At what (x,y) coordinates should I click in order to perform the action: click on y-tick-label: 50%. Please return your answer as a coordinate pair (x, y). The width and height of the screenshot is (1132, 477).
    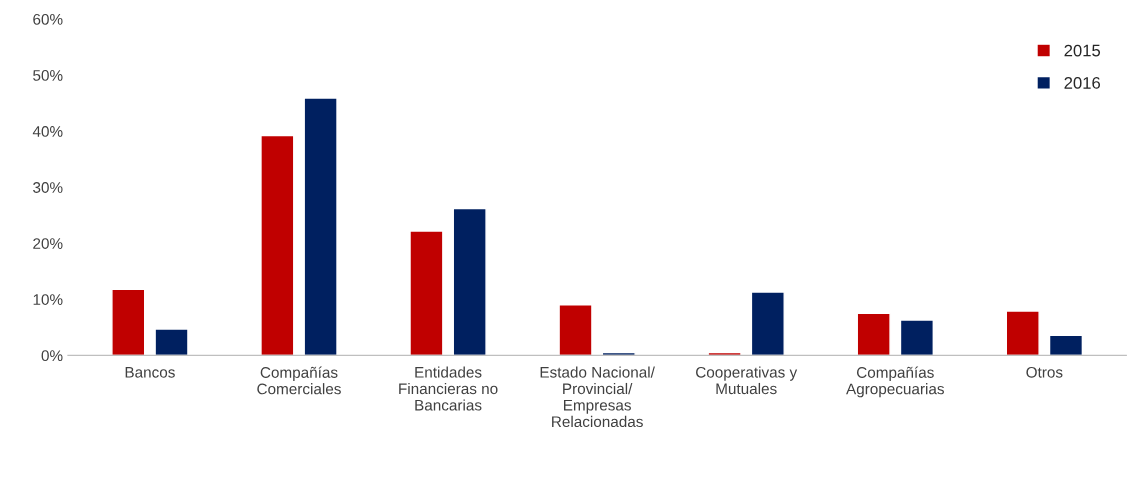
    Looking at the image, I should click on (48, 75).